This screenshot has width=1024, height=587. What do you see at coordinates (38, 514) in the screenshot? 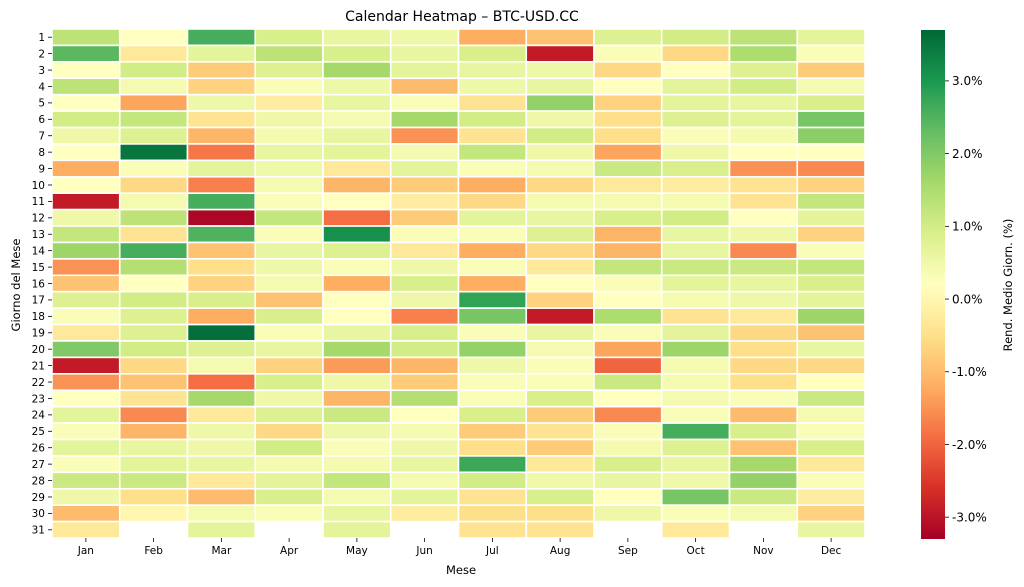
I see `y-tick-label: 30` at bounding box center [38, 514].